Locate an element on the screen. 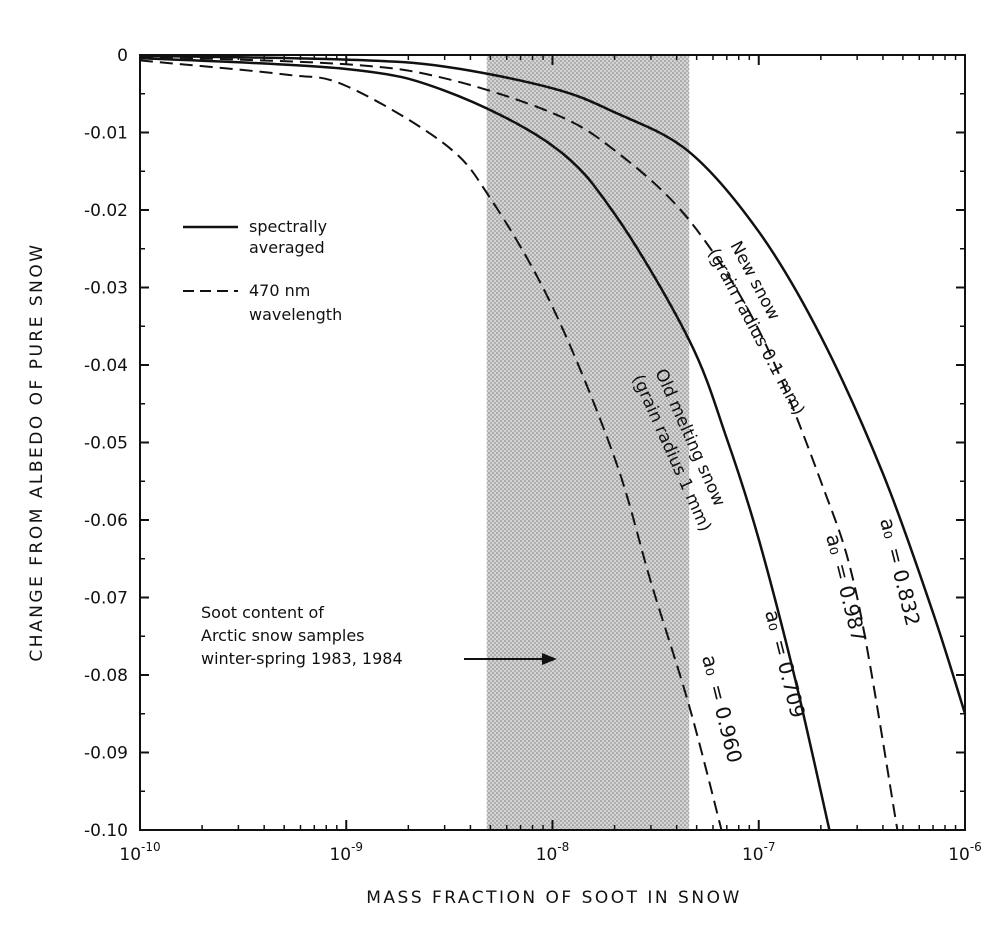 This screenshot has height=940, width=987. a0-label-0987: a₀ = 0.987 is located at coordinates (846, 587).